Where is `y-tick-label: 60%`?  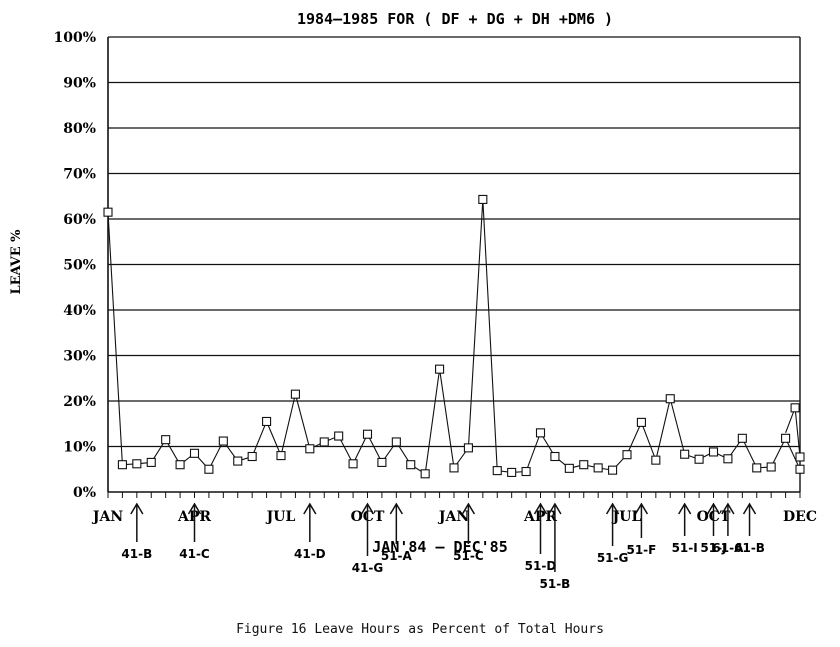
y-tick-label: 60% is located at coordinates (79, 220).